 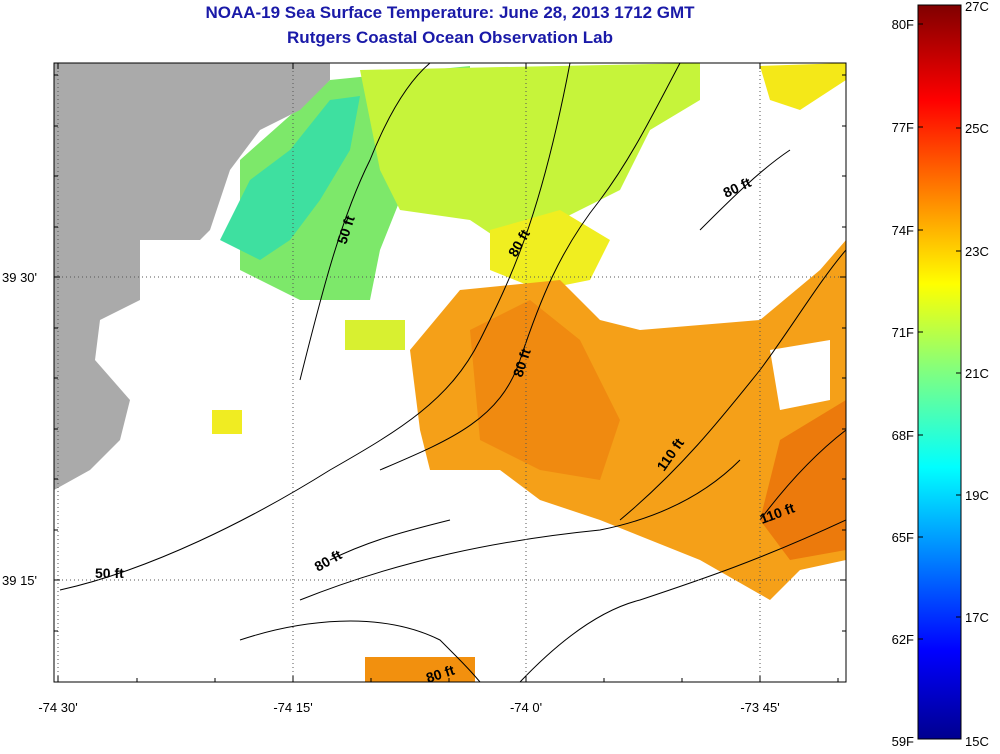 What do you see at coordinates (977, 128) in the screenshot?
I see `colorbar-c-label: 25C` at bounding box center [977, 128].